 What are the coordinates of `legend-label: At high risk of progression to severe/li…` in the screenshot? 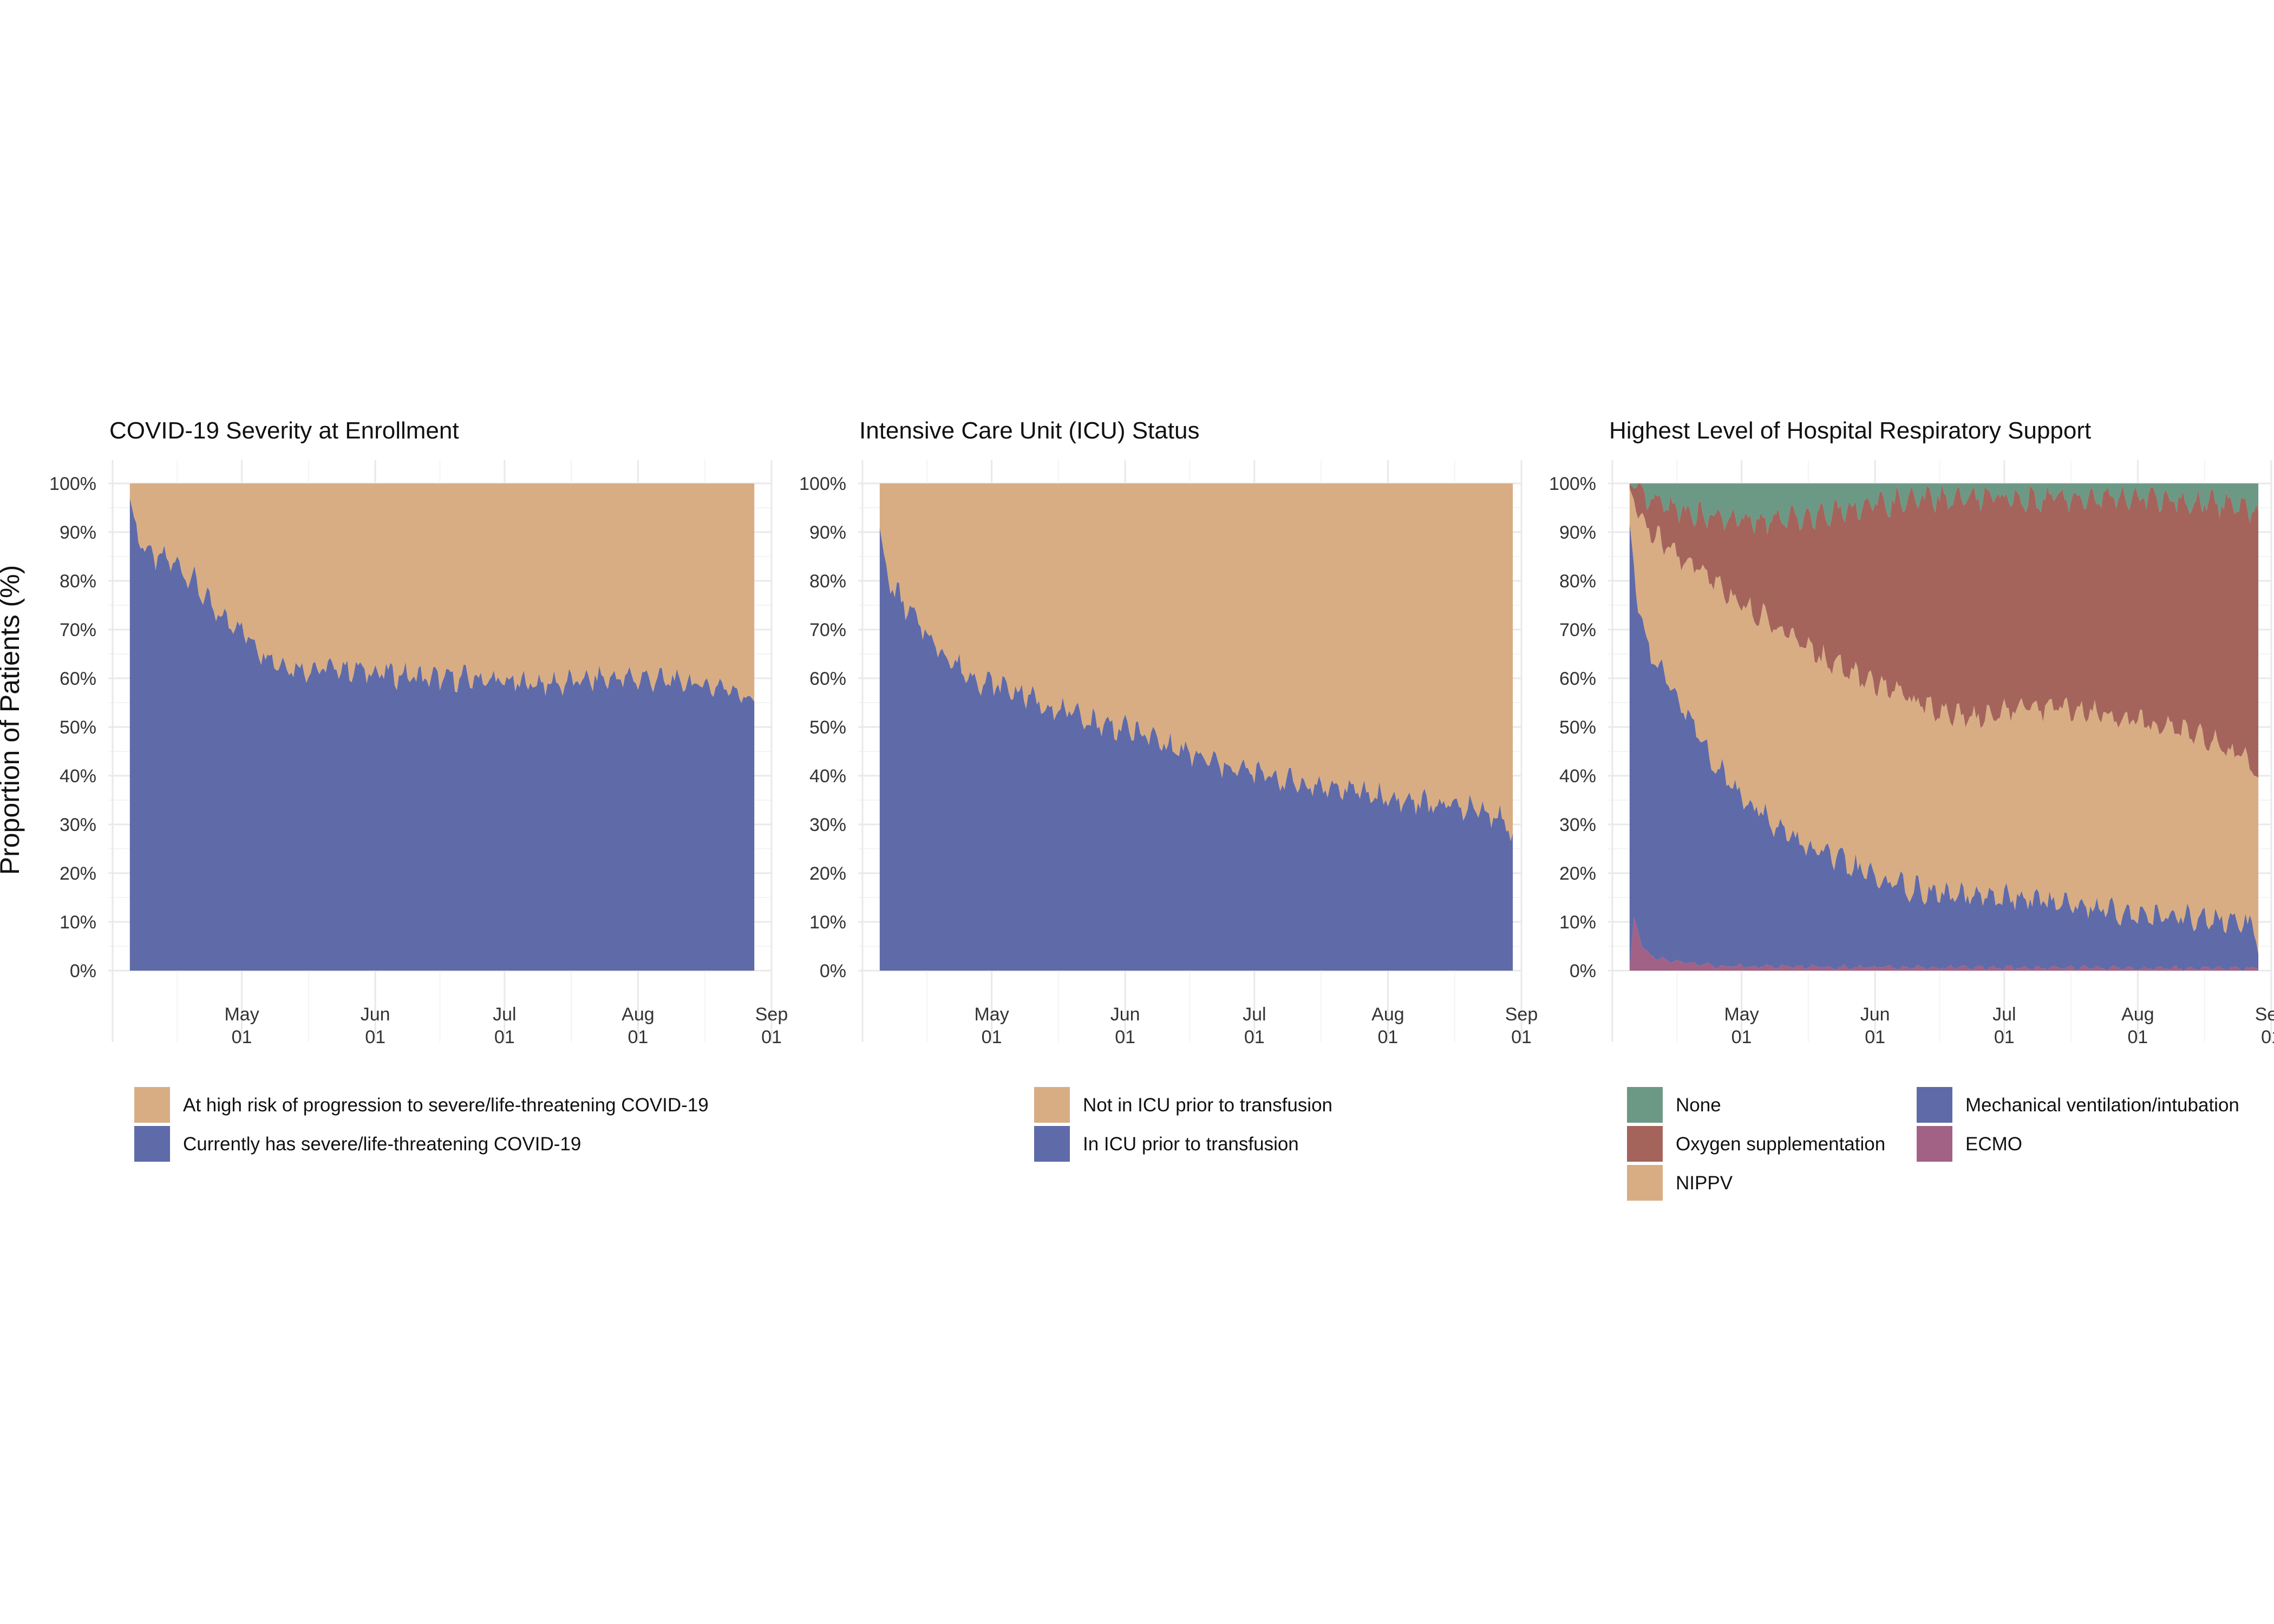 It's located at (446, 1105).